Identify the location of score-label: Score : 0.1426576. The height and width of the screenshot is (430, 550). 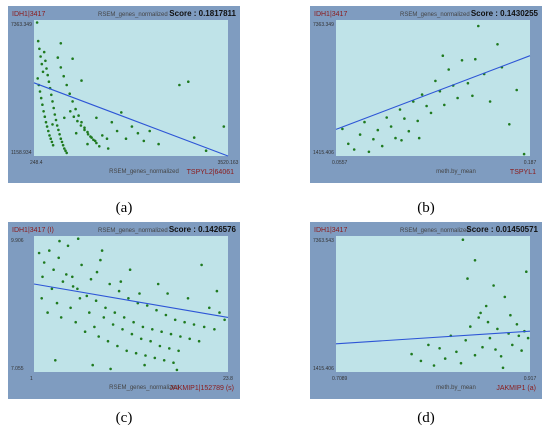
(203, 229).